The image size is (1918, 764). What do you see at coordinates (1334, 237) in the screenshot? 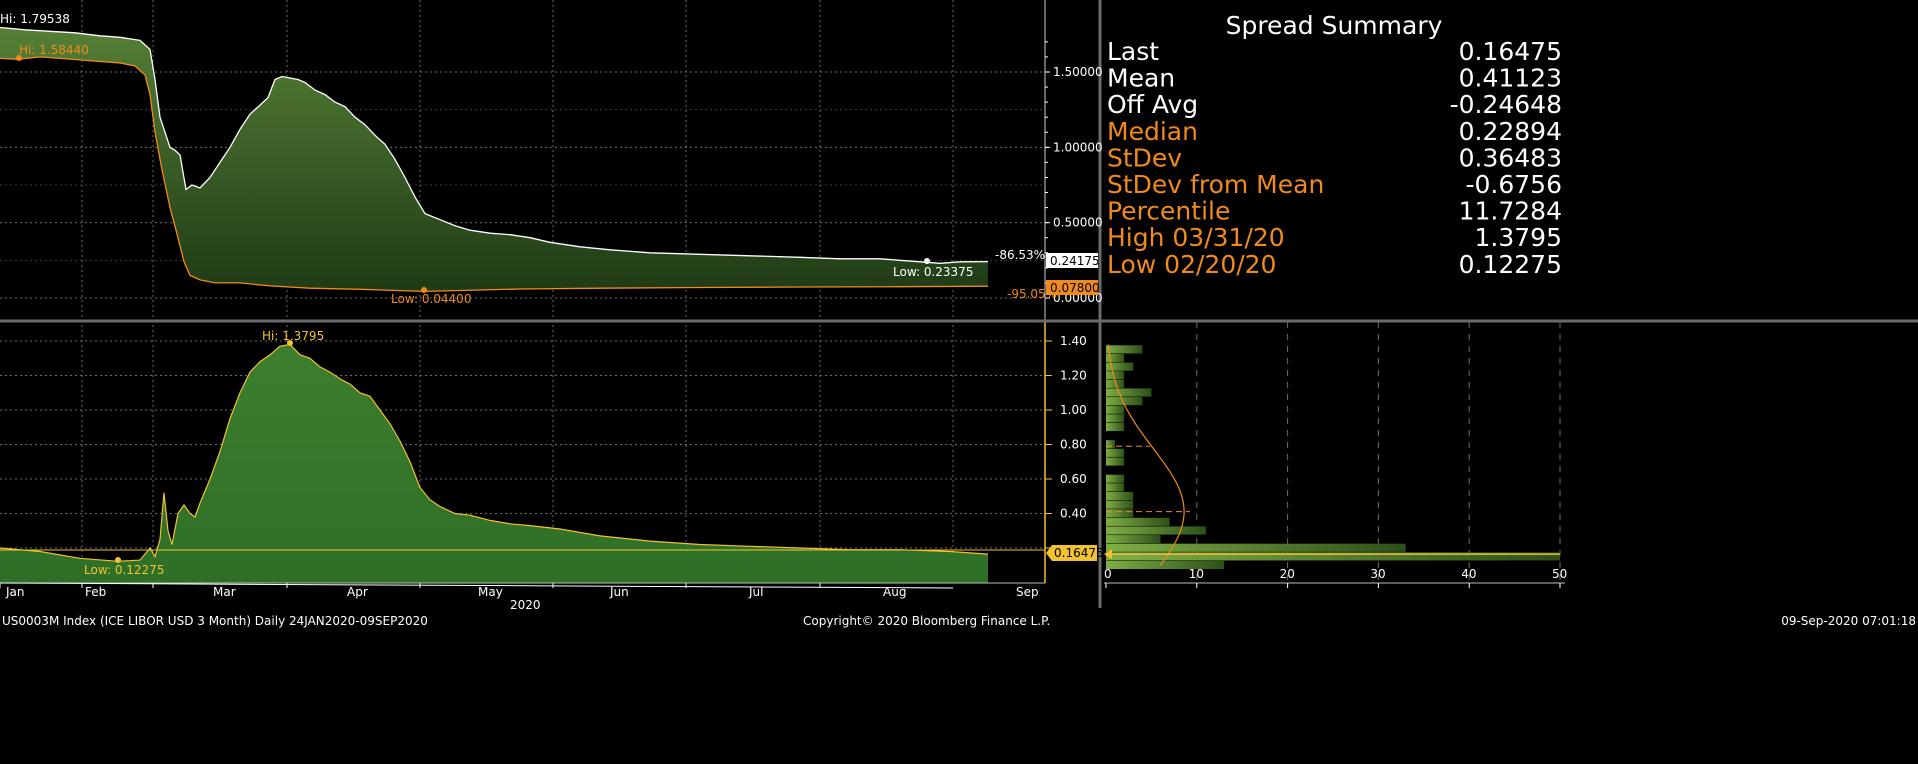
I see `summary-row: High 03/31/20 1.3795` at bounding box center [1334, 237].